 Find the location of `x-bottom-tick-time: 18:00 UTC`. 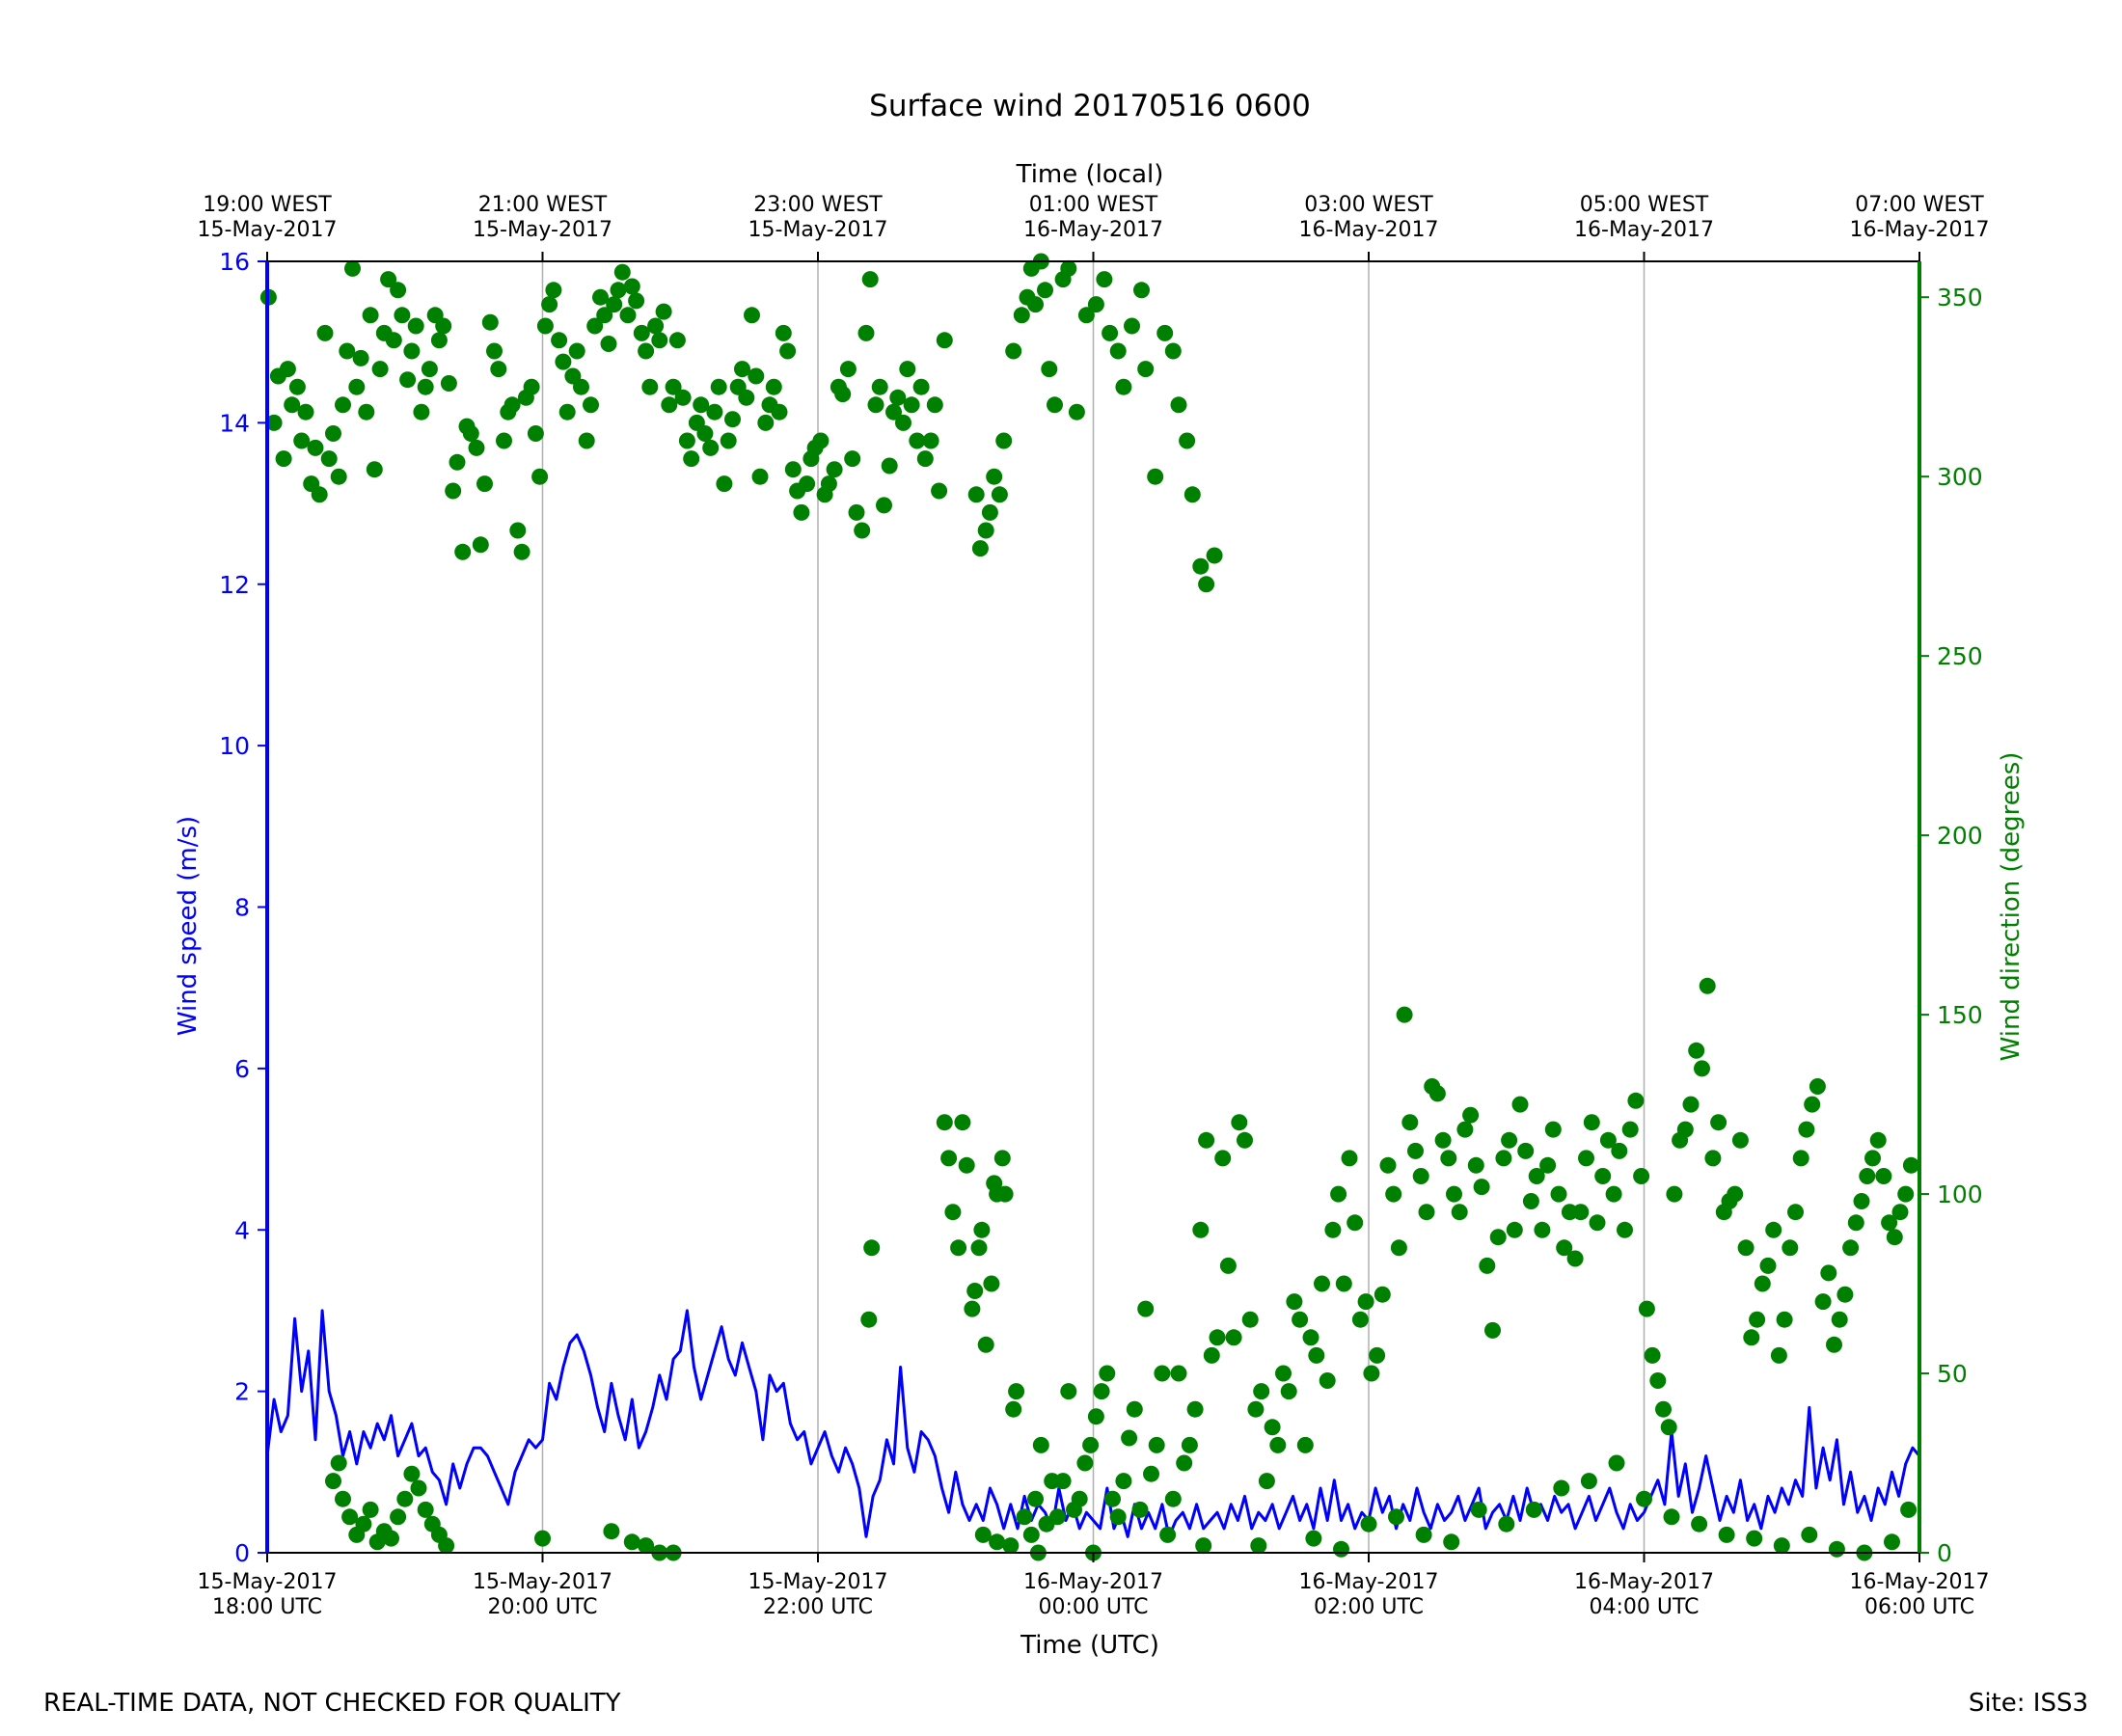

x-bottom-tick-time: 18:00 UTC is located at coordinates (267, 1607).